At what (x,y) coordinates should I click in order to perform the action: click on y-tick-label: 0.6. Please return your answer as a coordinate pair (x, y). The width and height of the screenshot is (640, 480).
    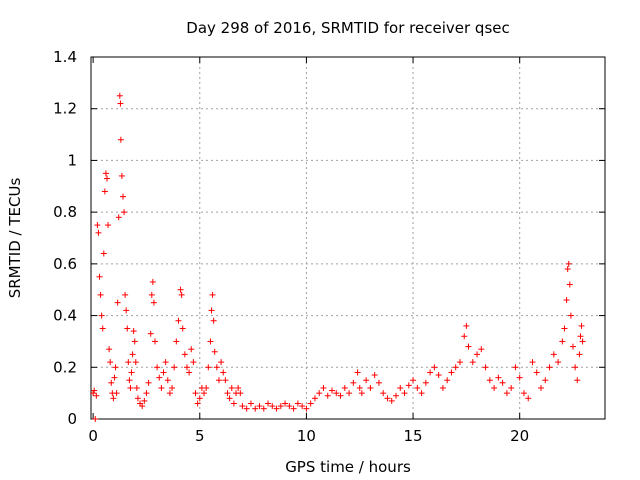
    Looking at the image, I should click on (65, 264).